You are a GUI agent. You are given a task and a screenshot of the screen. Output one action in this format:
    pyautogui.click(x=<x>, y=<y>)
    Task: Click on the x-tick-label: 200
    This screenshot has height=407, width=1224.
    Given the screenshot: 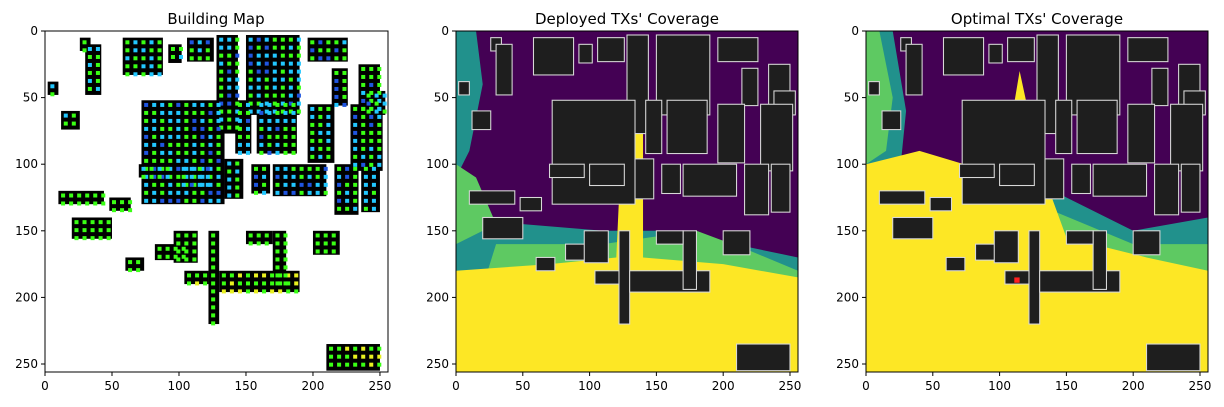 What is the action you would take?
    pyautogui.click(x=1133, y=386)
    